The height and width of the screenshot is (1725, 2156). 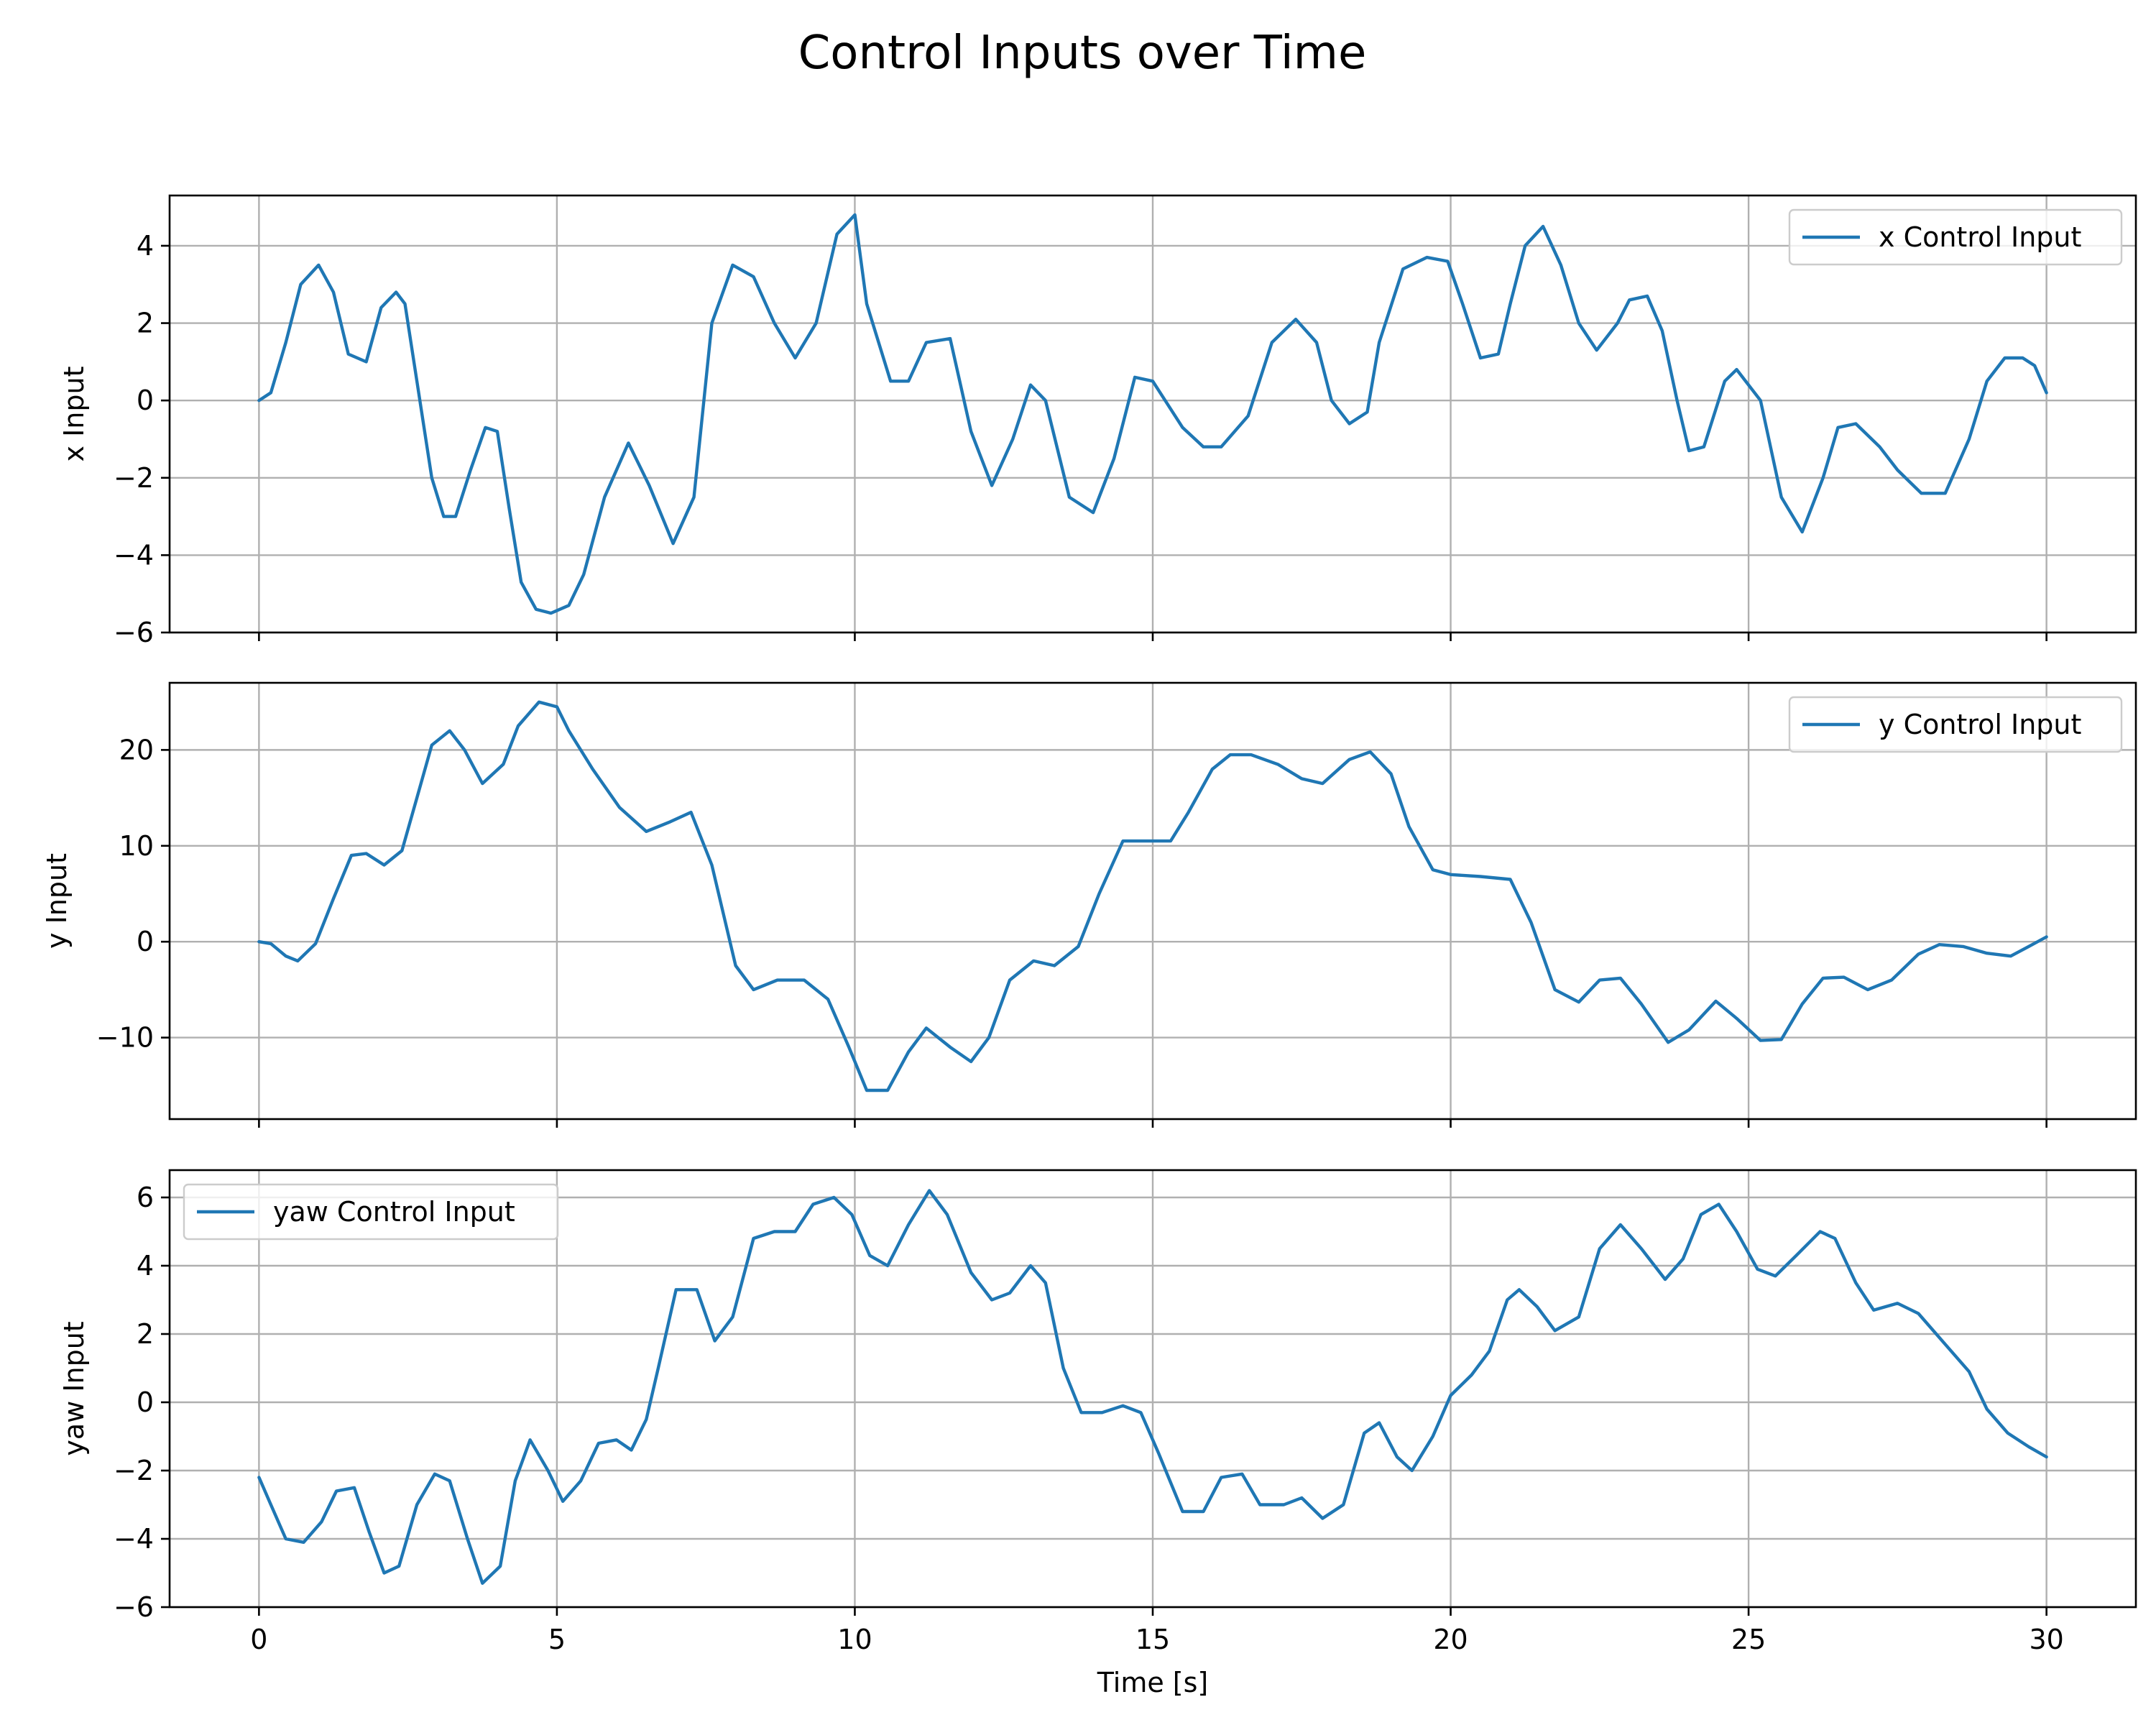 I want to click on x-tick-label: 20, so click(x=1450, y=1639).